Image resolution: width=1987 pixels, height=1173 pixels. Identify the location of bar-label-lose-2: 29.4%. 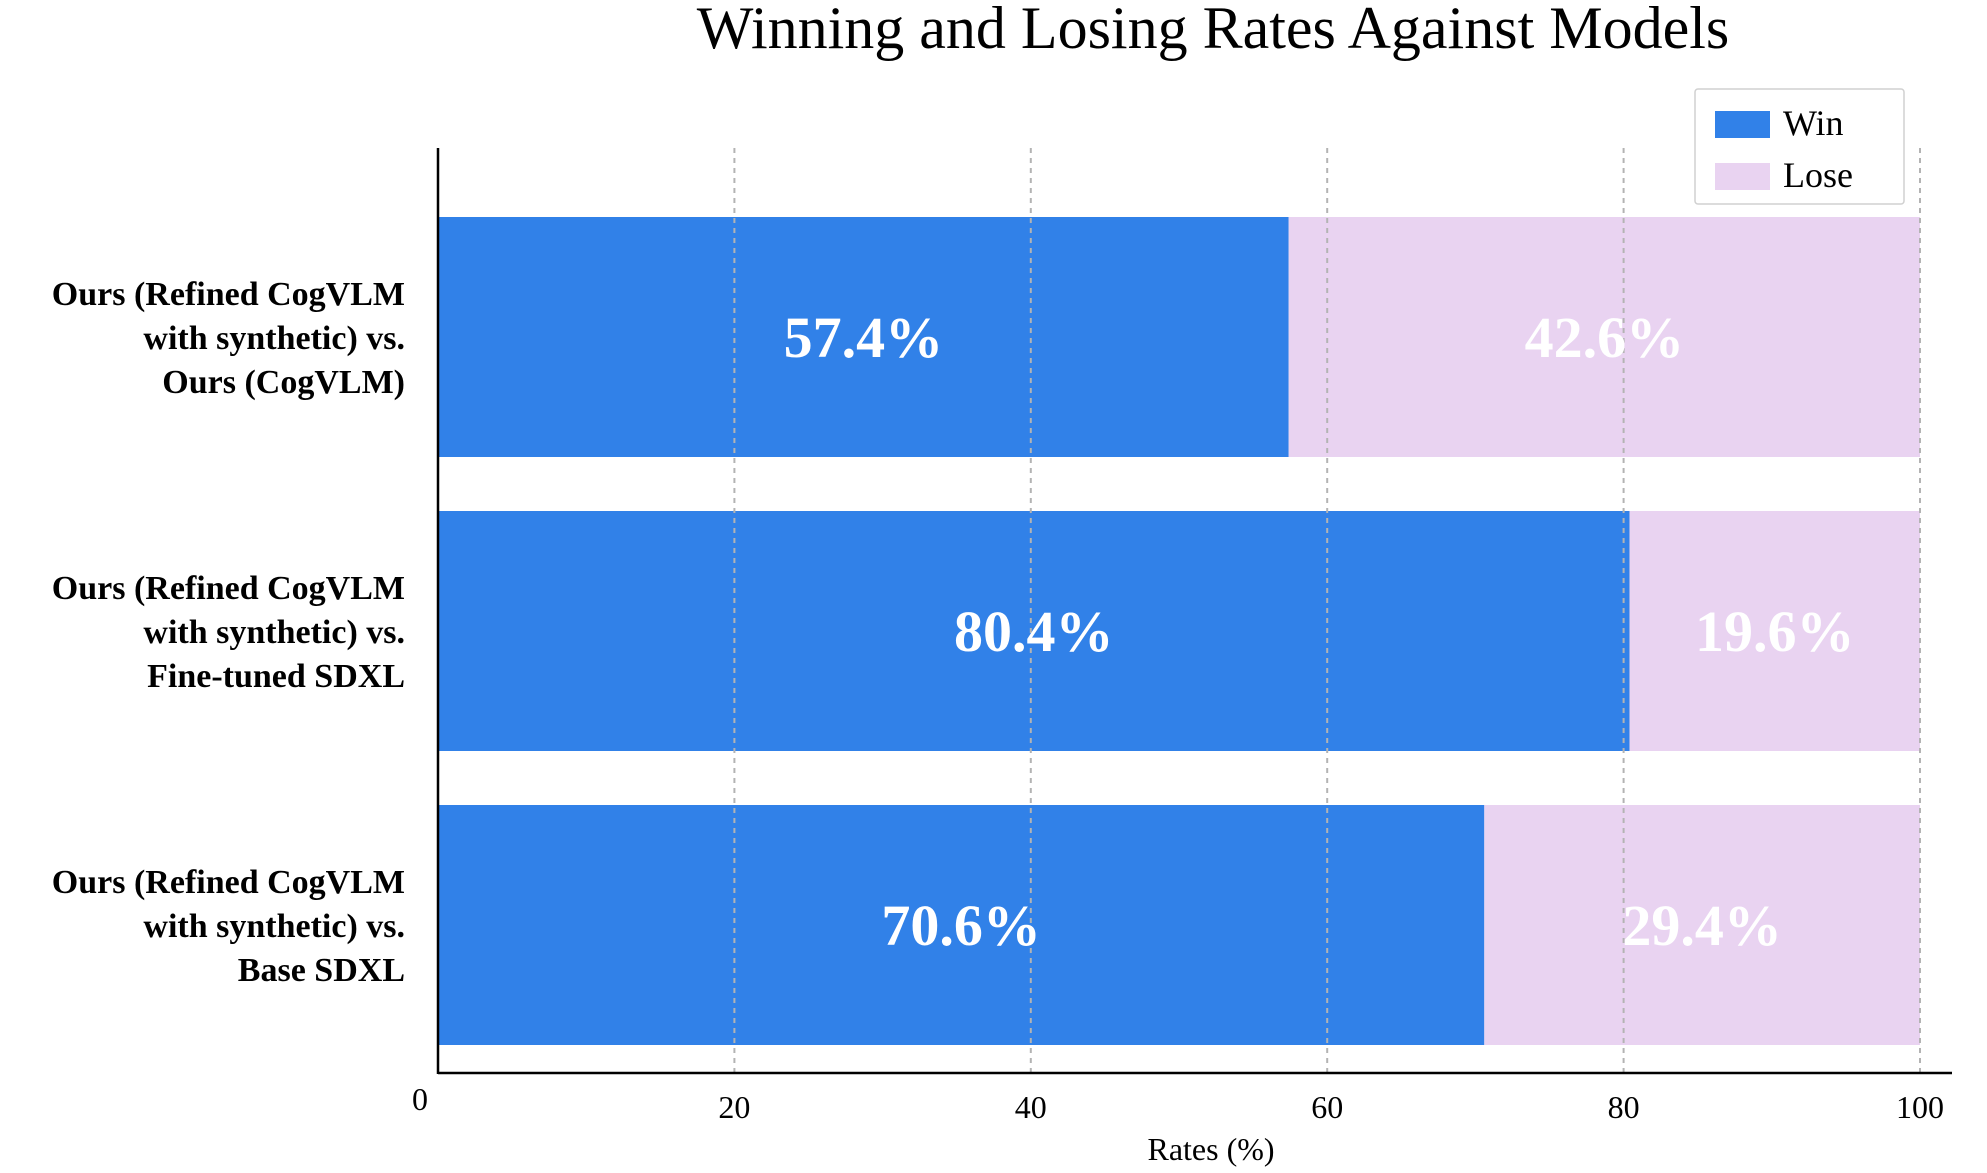
(1702, 925).